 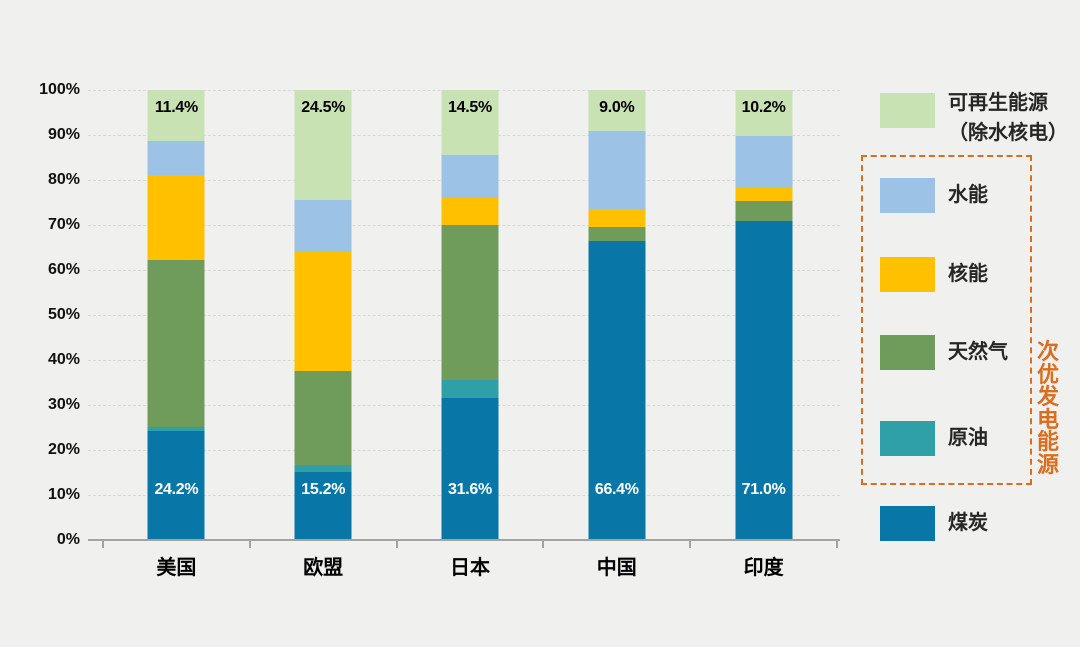 I want to click on category-label-3: 日本, so click(x=469, y=568).